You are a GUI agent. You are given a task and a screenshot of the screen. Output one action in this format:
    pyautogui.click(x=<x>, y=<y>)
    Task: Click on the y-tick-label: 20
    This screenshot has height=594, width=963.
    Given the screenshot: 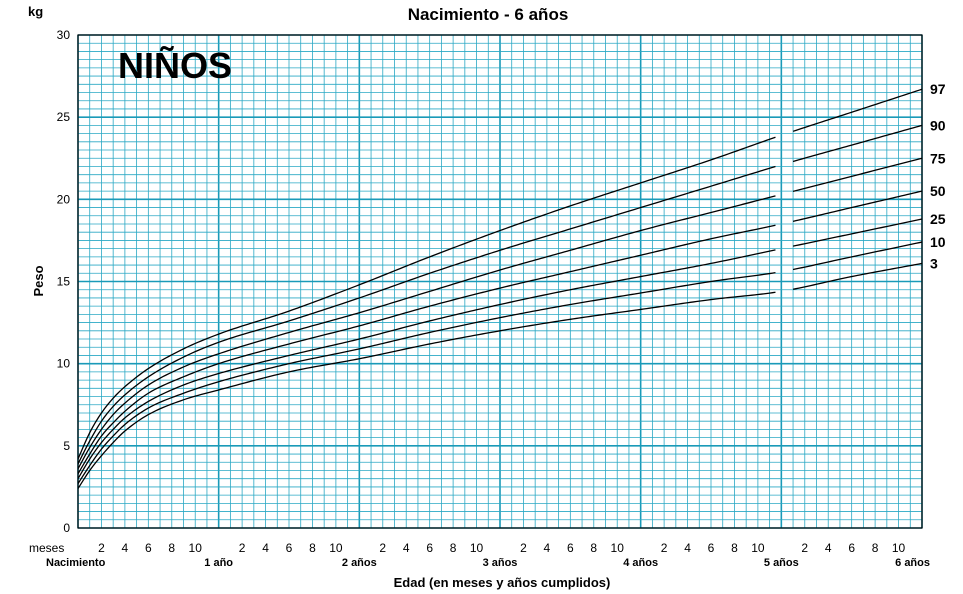 What is the action you would take?
    pyautogui.click(x=64, y=199)
    